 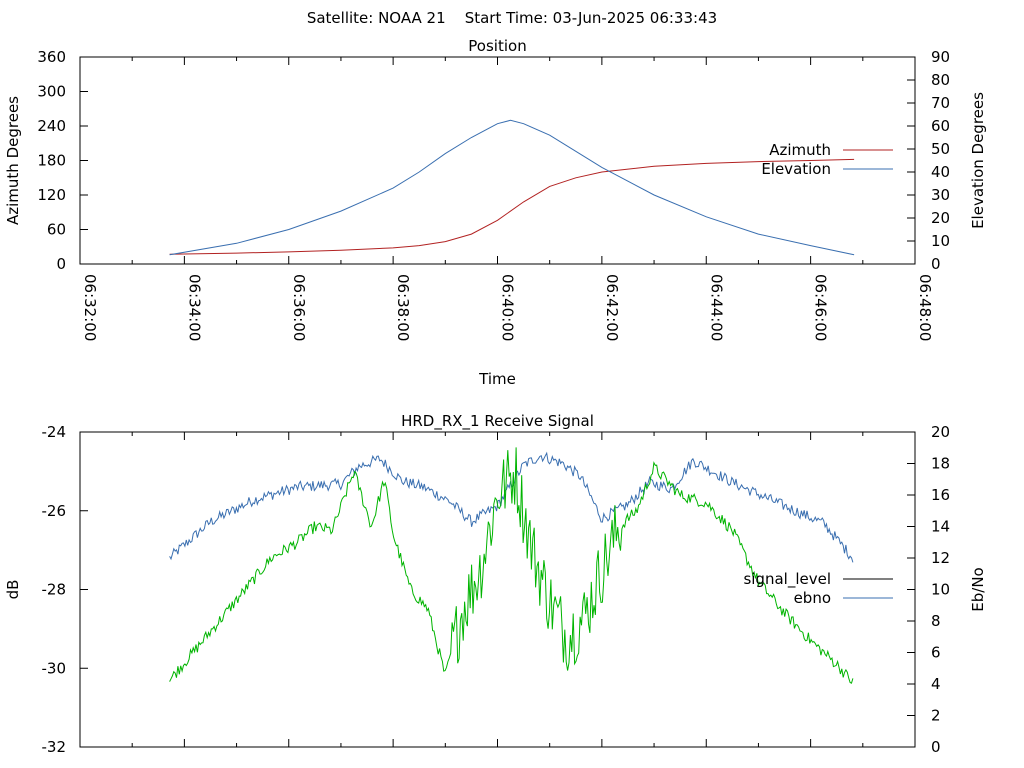 What do you see at coordinates (936, 653) in the screenshot?
I see `y2-tick-label: 6` at bounding box center [936, 653].